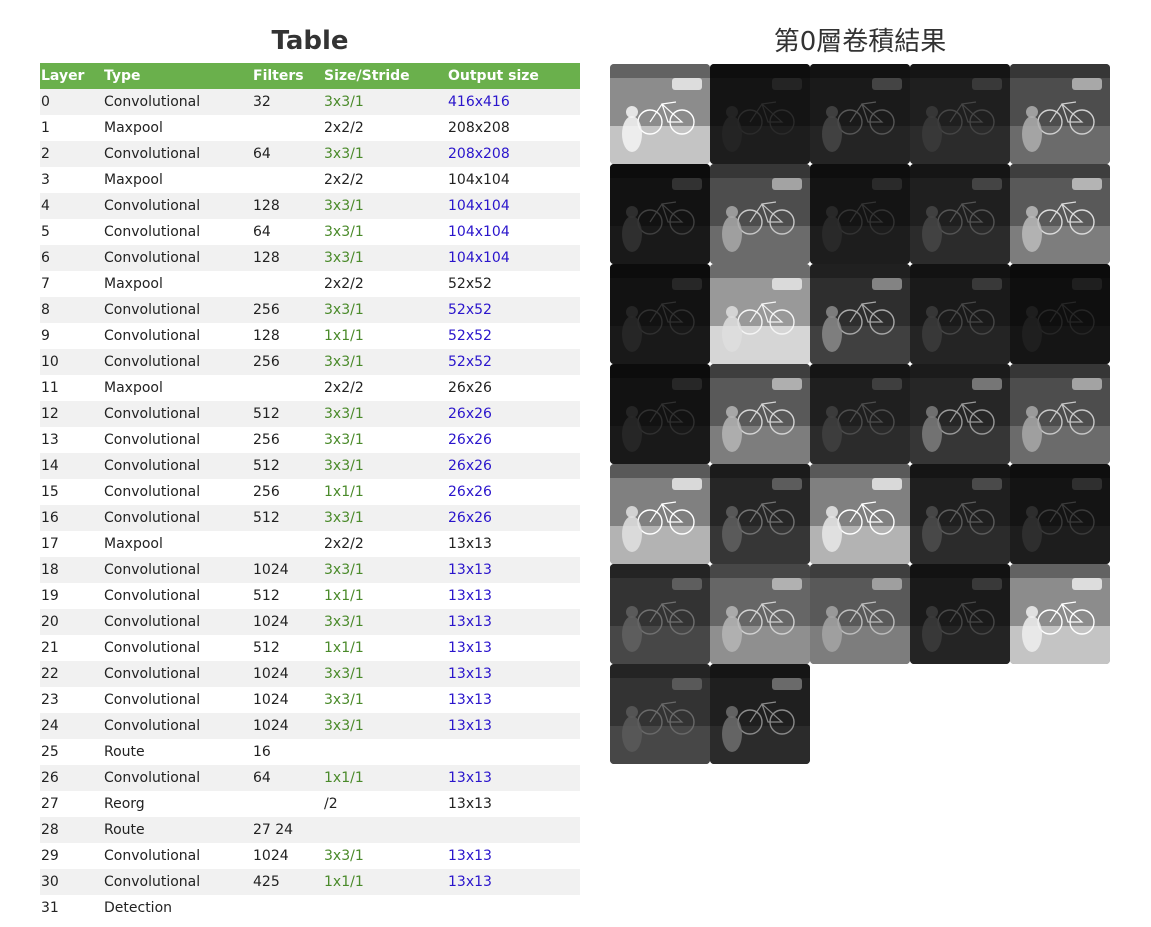 The image size is (1151, 927). I want to click on cell-output: 104x104, so click(479, 232).